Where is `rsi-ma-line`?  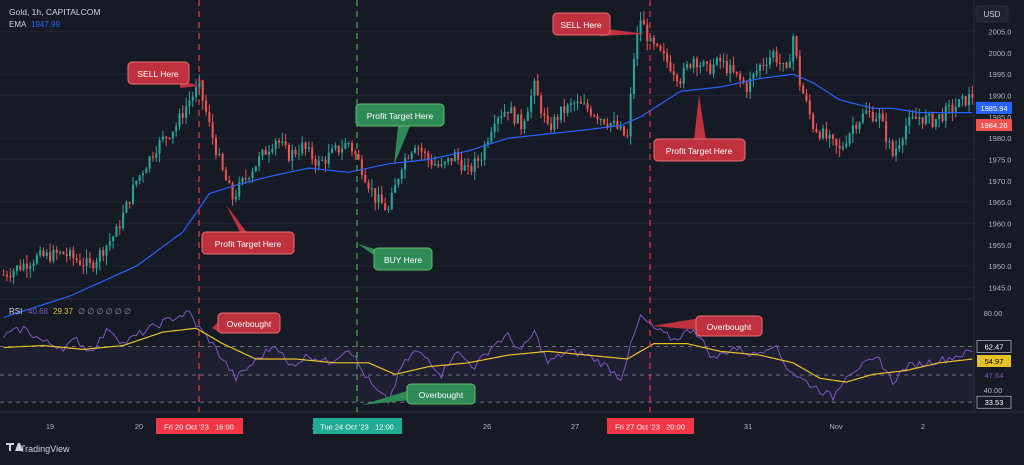 rsi-ma-line is located at coordinates (488, 355).